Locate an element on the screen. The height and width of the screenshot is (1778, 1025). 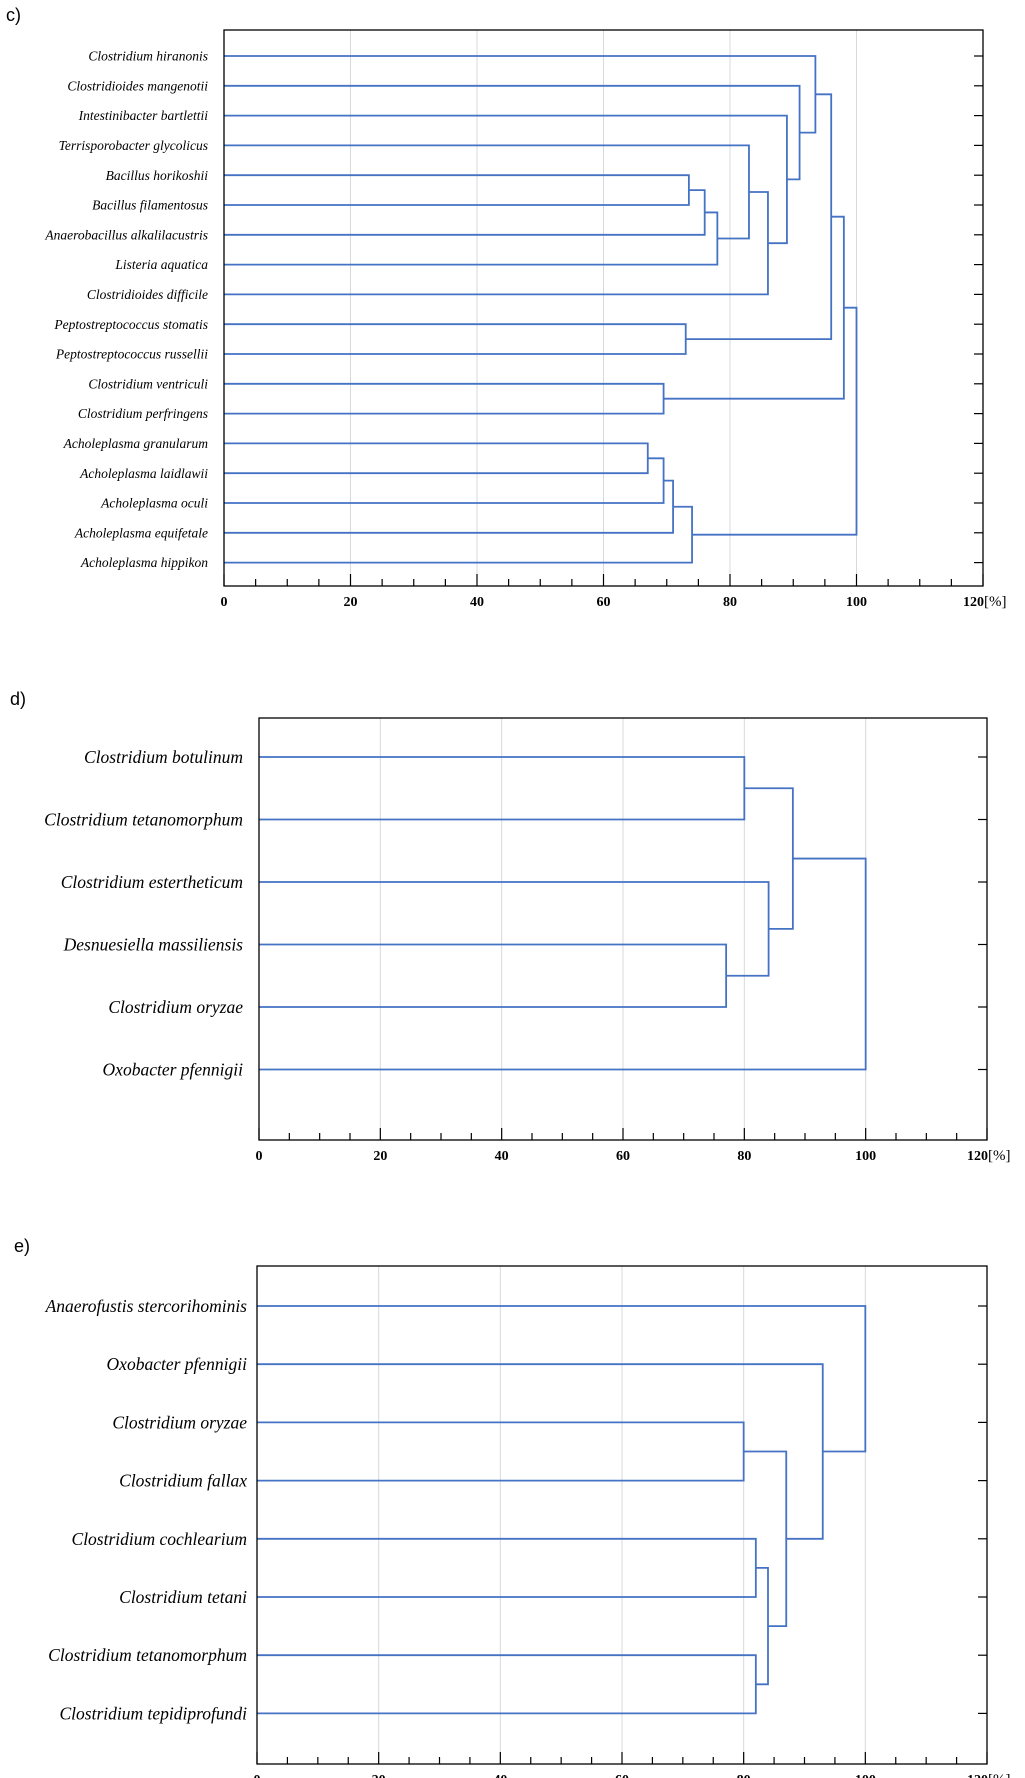
leaf-label-acholeplasma-laidlawii: Acholeplasma laidlawii is located at coordinates (143, 473).